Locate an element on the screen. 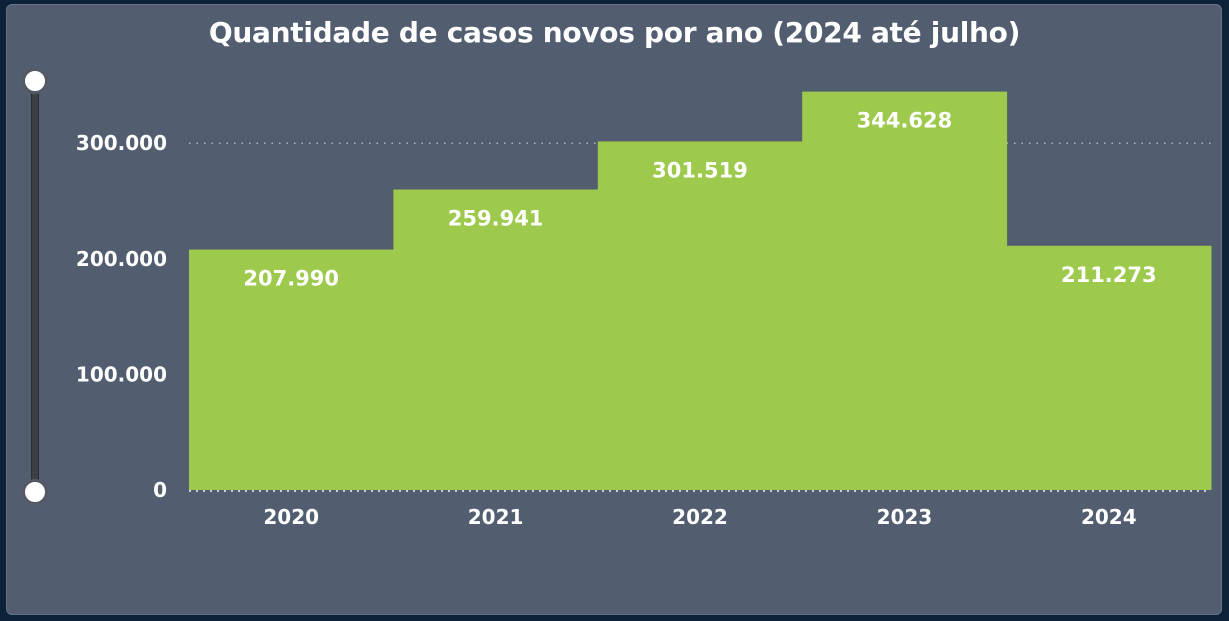  bar-2024 is located at coordinates (1109, 367).